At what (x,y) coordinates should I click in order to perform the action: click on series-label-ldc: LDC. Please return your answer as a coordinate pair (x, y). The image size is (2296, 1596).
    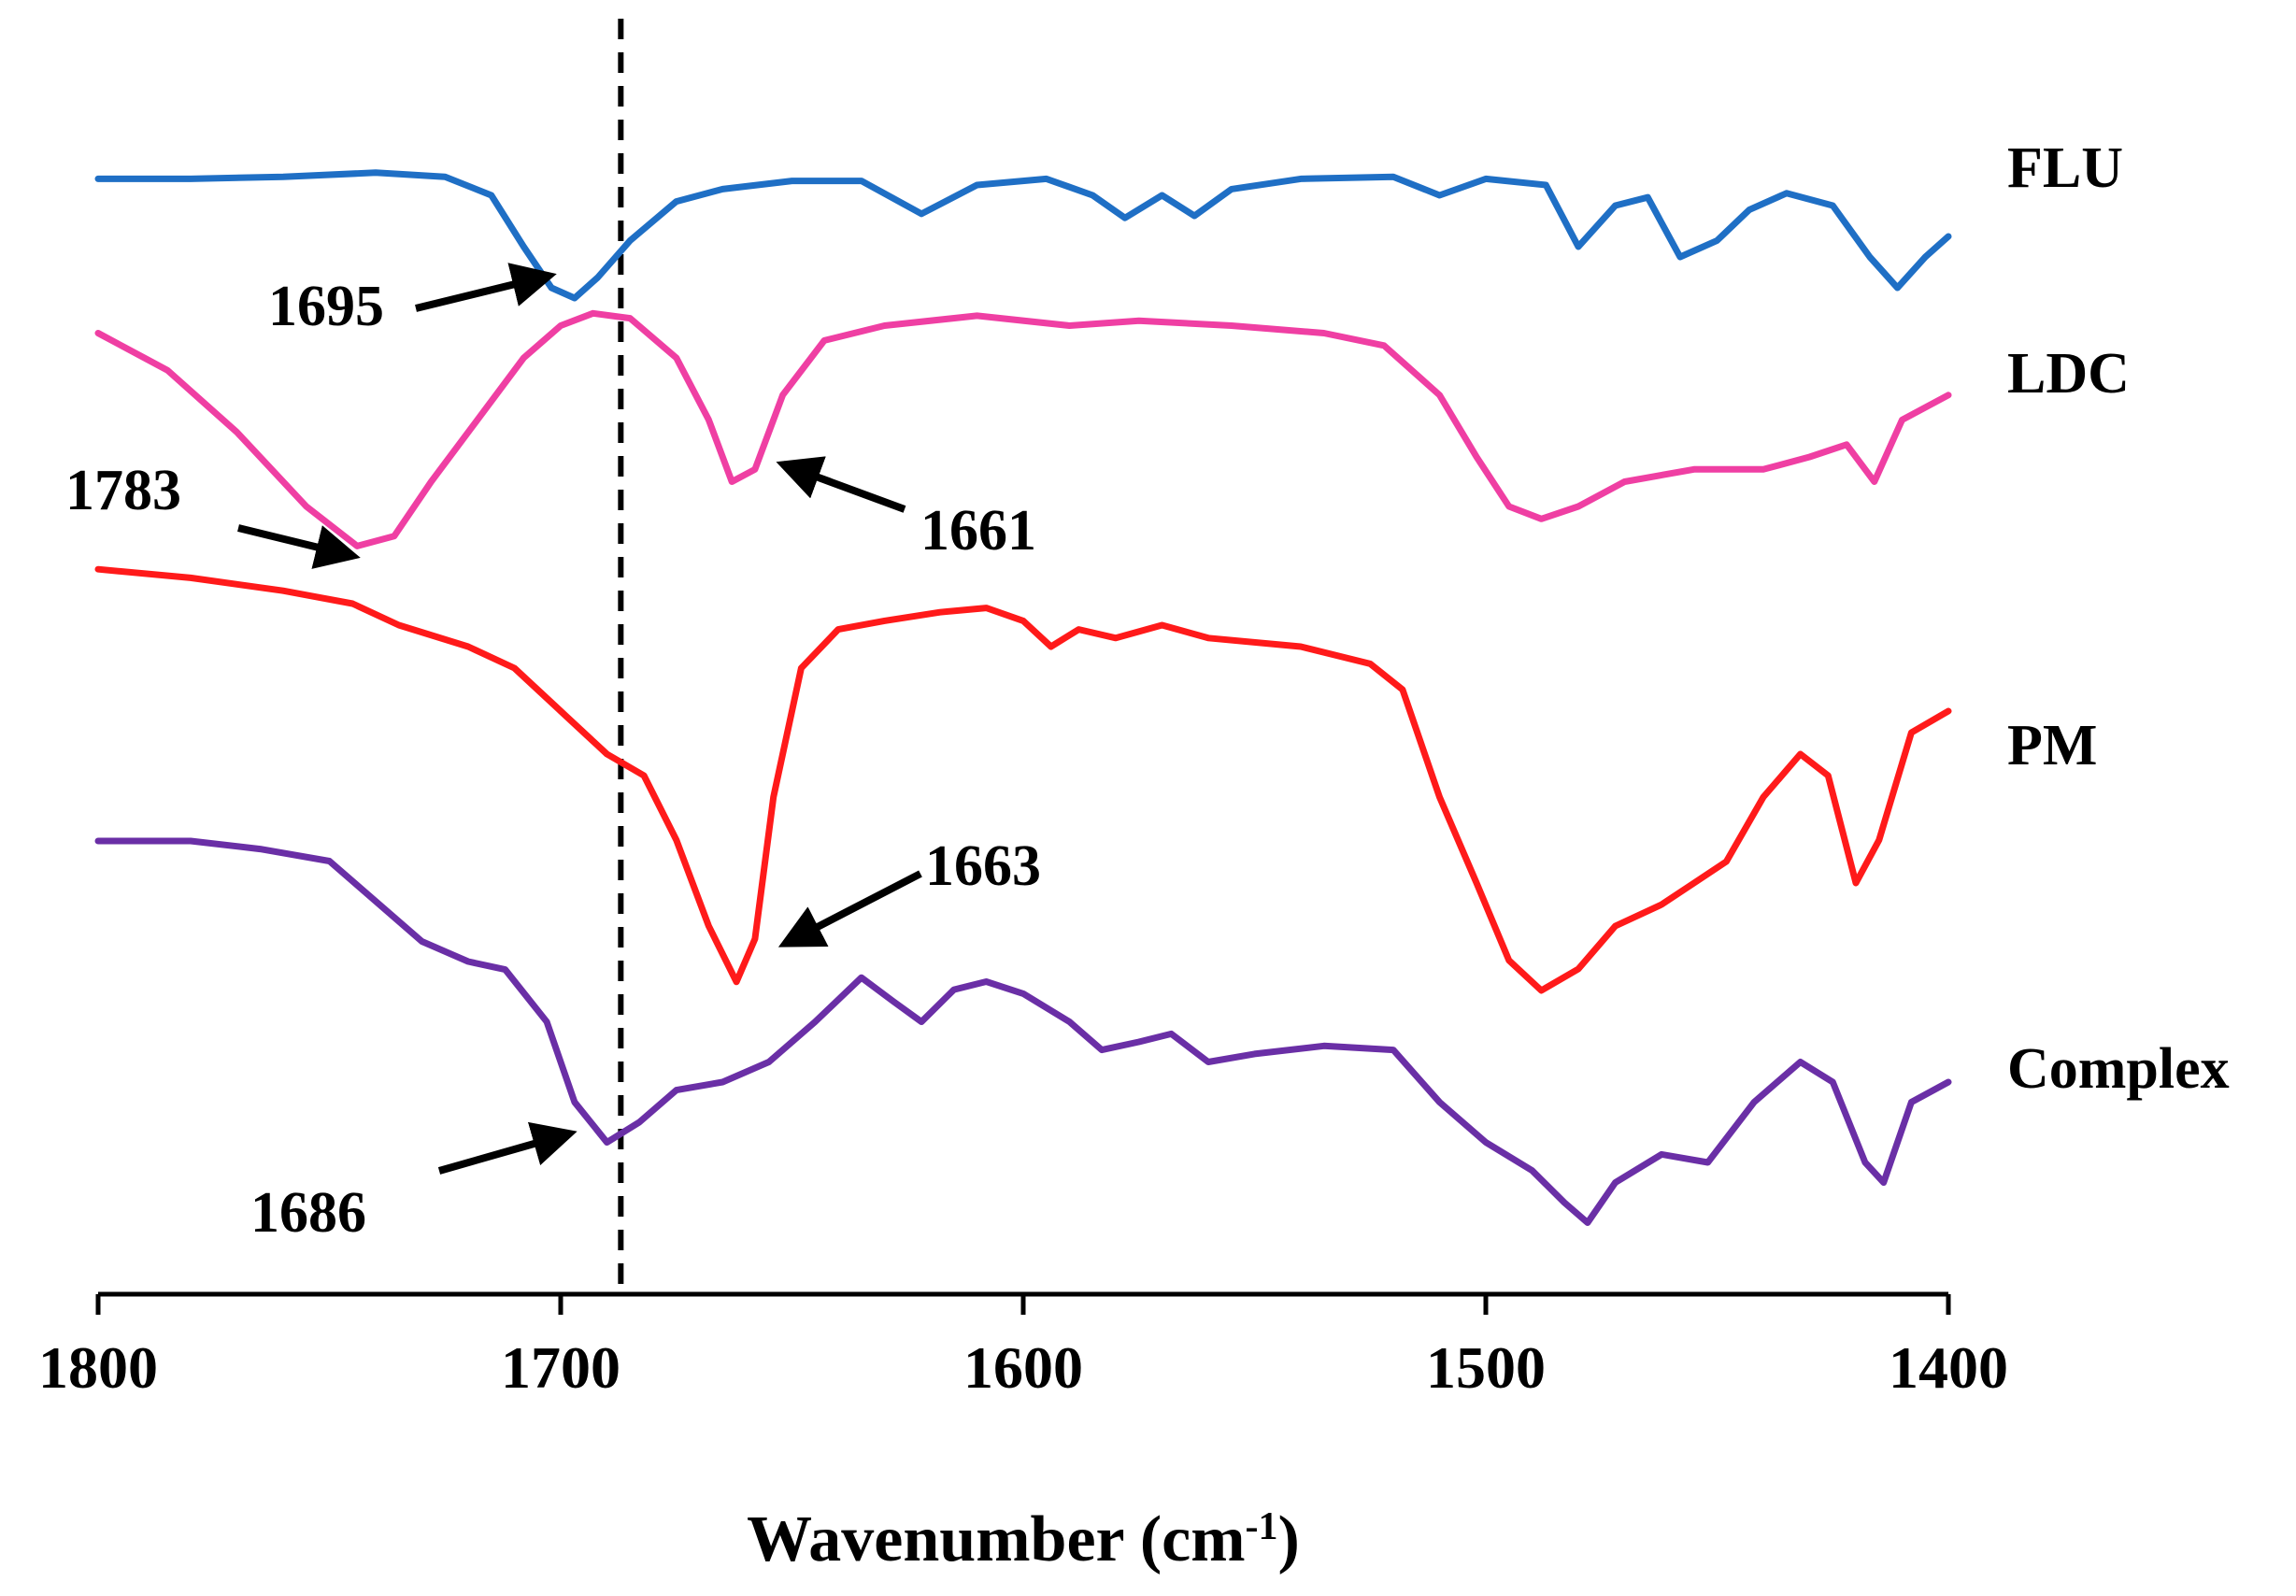
    Looking at the image, I should click on (2068, 374).